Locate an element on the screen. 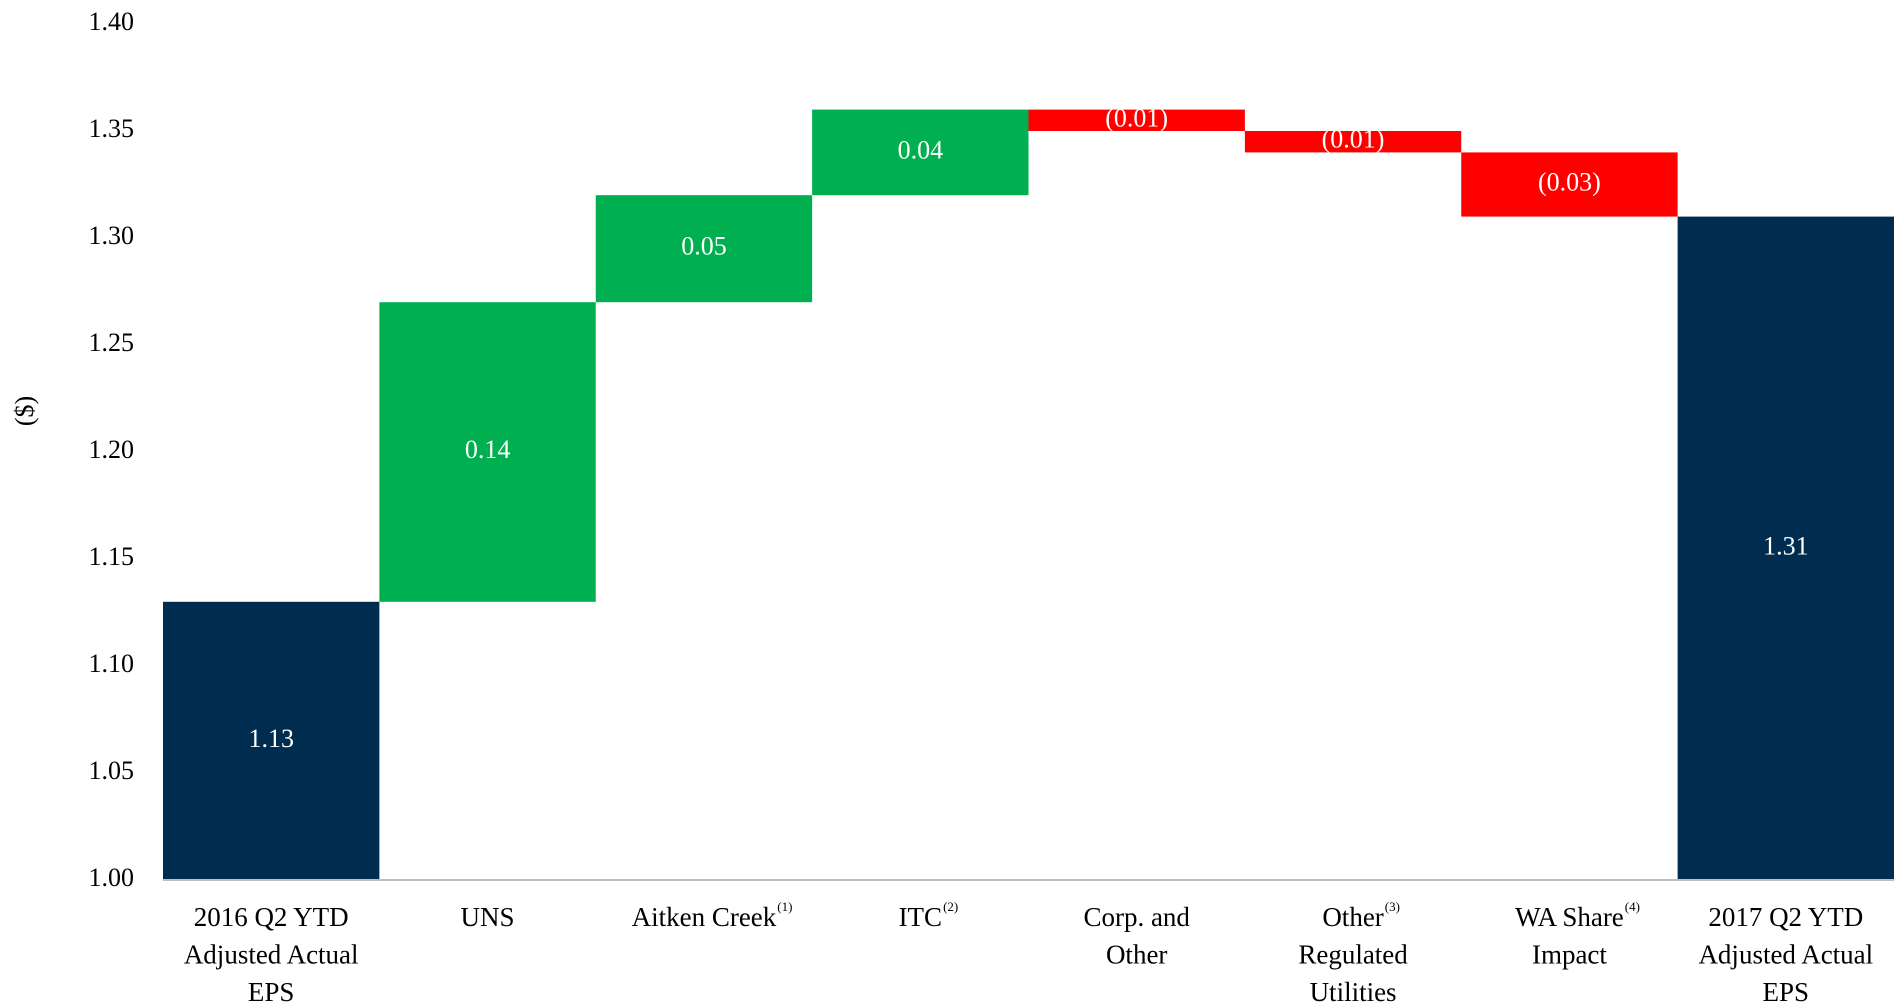 This screenshot has width=1897, height=1007. value-label: 0.05 is located at coordinates (704, 246).